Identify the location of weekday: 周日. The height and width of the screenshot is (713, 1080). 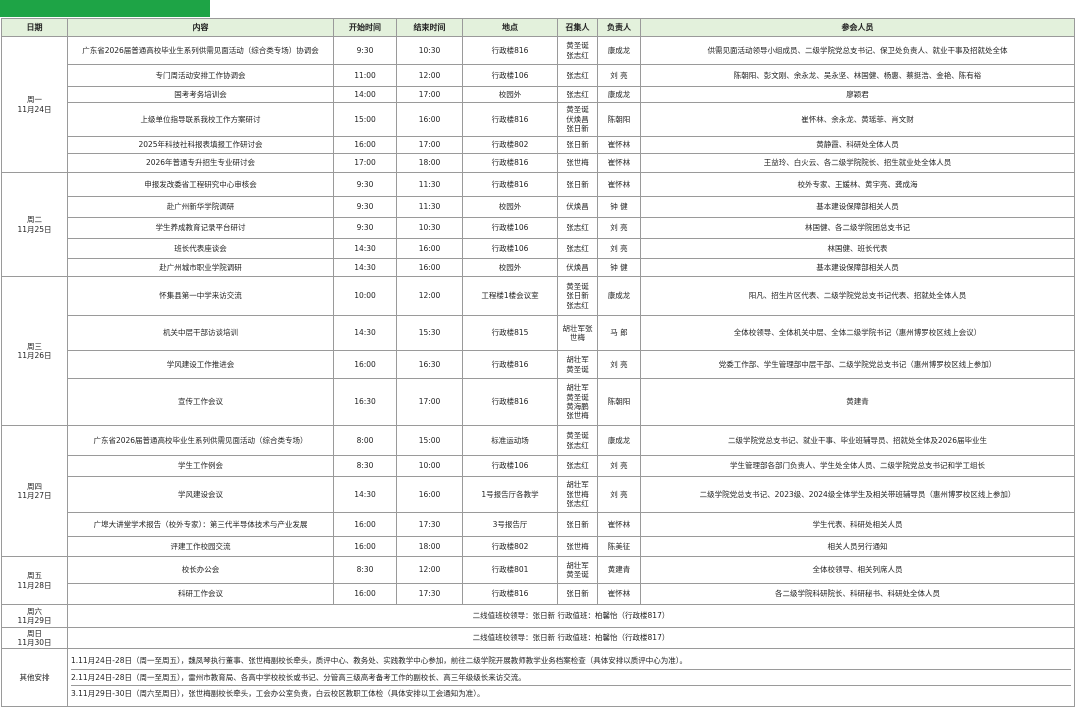
(34, 633).